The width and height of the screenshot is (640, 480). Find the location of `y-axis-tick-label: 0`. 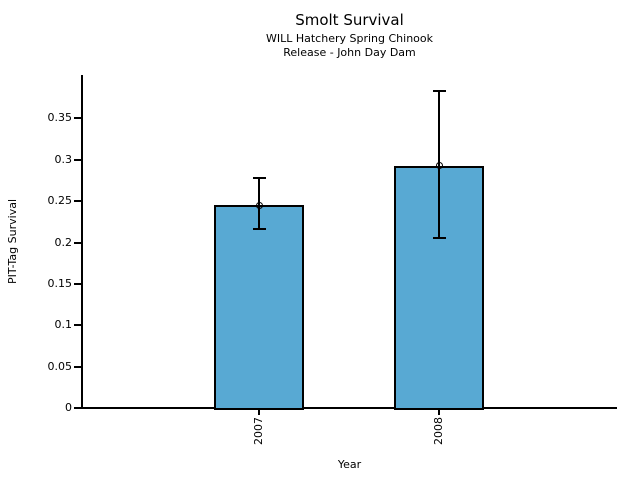

y-axis-tick-label: 0 is located at coordinates (68, 407).